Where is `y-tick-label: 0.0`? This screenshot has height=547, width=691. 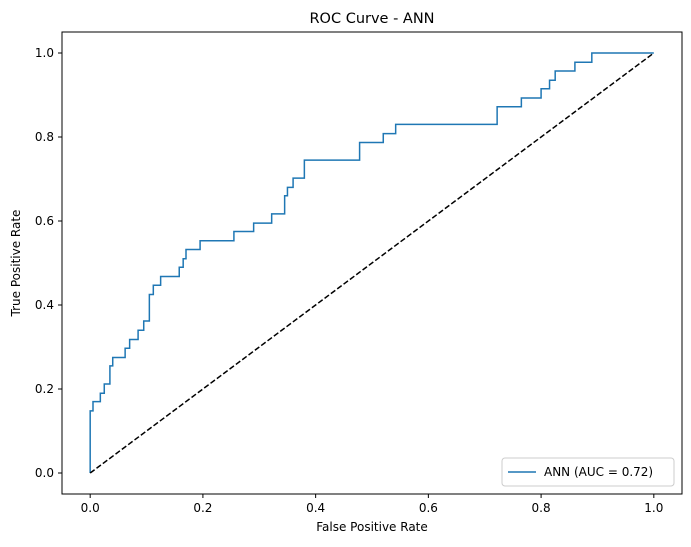
y-tick-label: 0.0 is located at coordinates (44, 473).